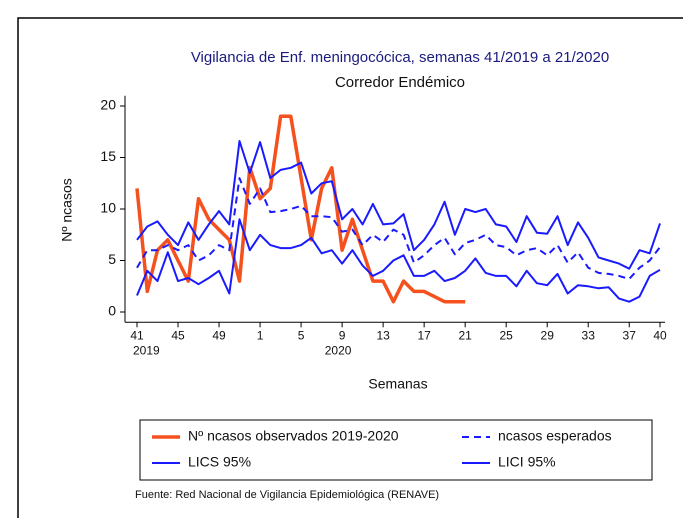 The height and width of the screenshot is (523, 683). What do you see at coordinates (108, 208) in the screenshot?
I see `y-tick-label: 10` at bounding box center [108, 208].